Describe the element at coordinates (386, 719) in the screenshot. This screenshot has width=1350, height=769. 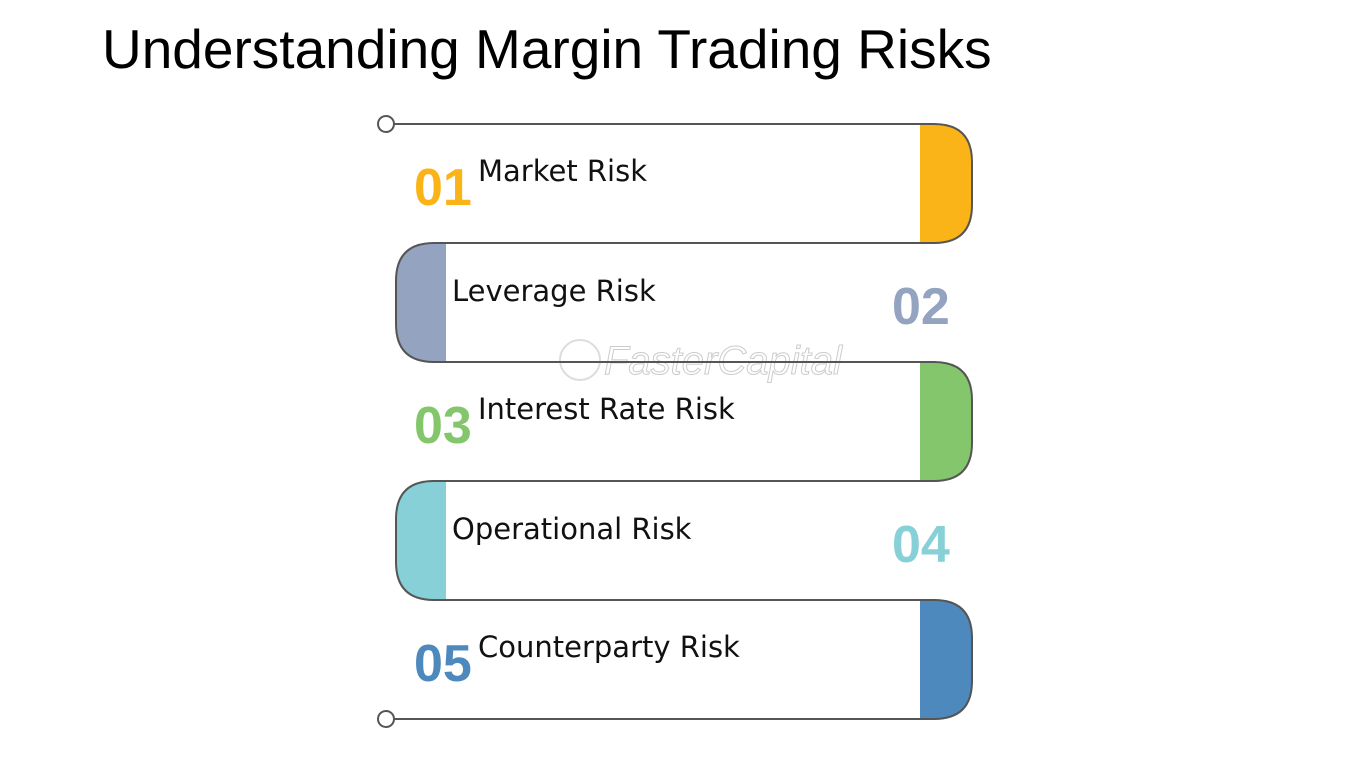
I see `end-node` at that location.